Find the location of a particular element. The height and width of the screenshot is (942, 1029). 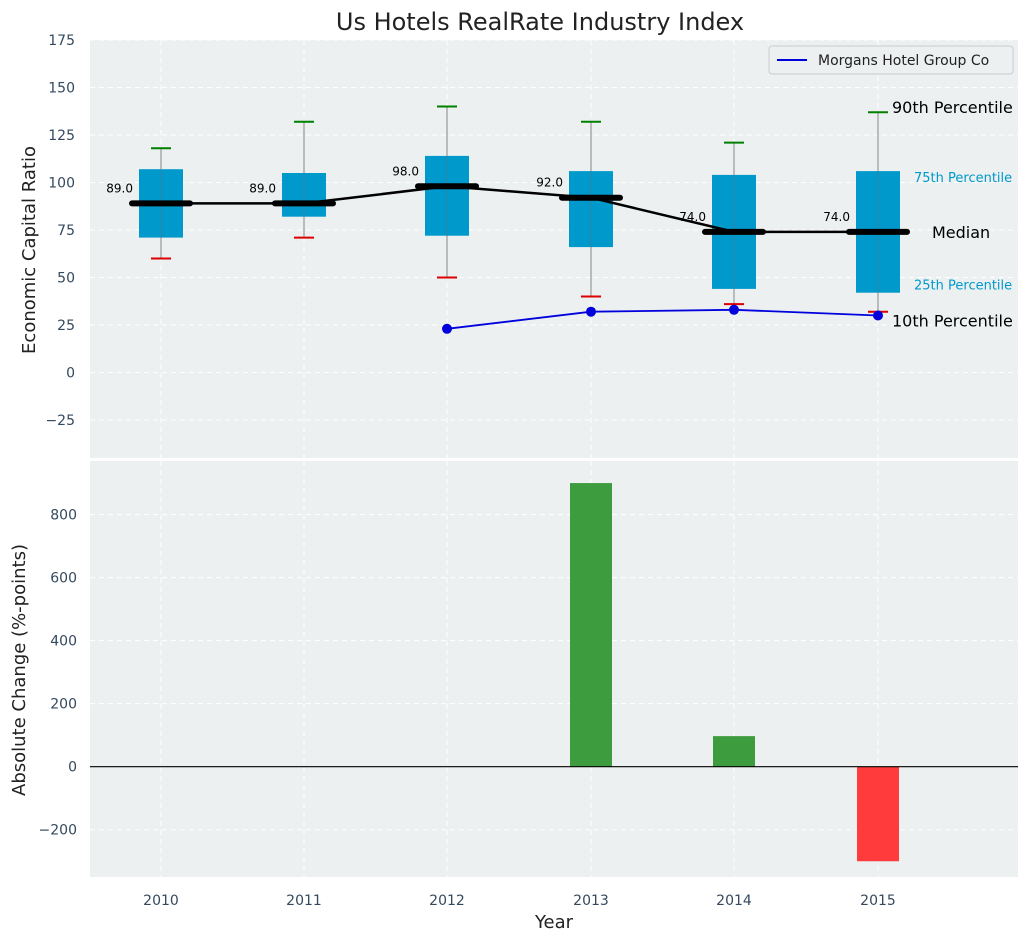

bottom-y-axis-ticks: −200 0 200 400 600 800 is located at coordinates (58, 673).